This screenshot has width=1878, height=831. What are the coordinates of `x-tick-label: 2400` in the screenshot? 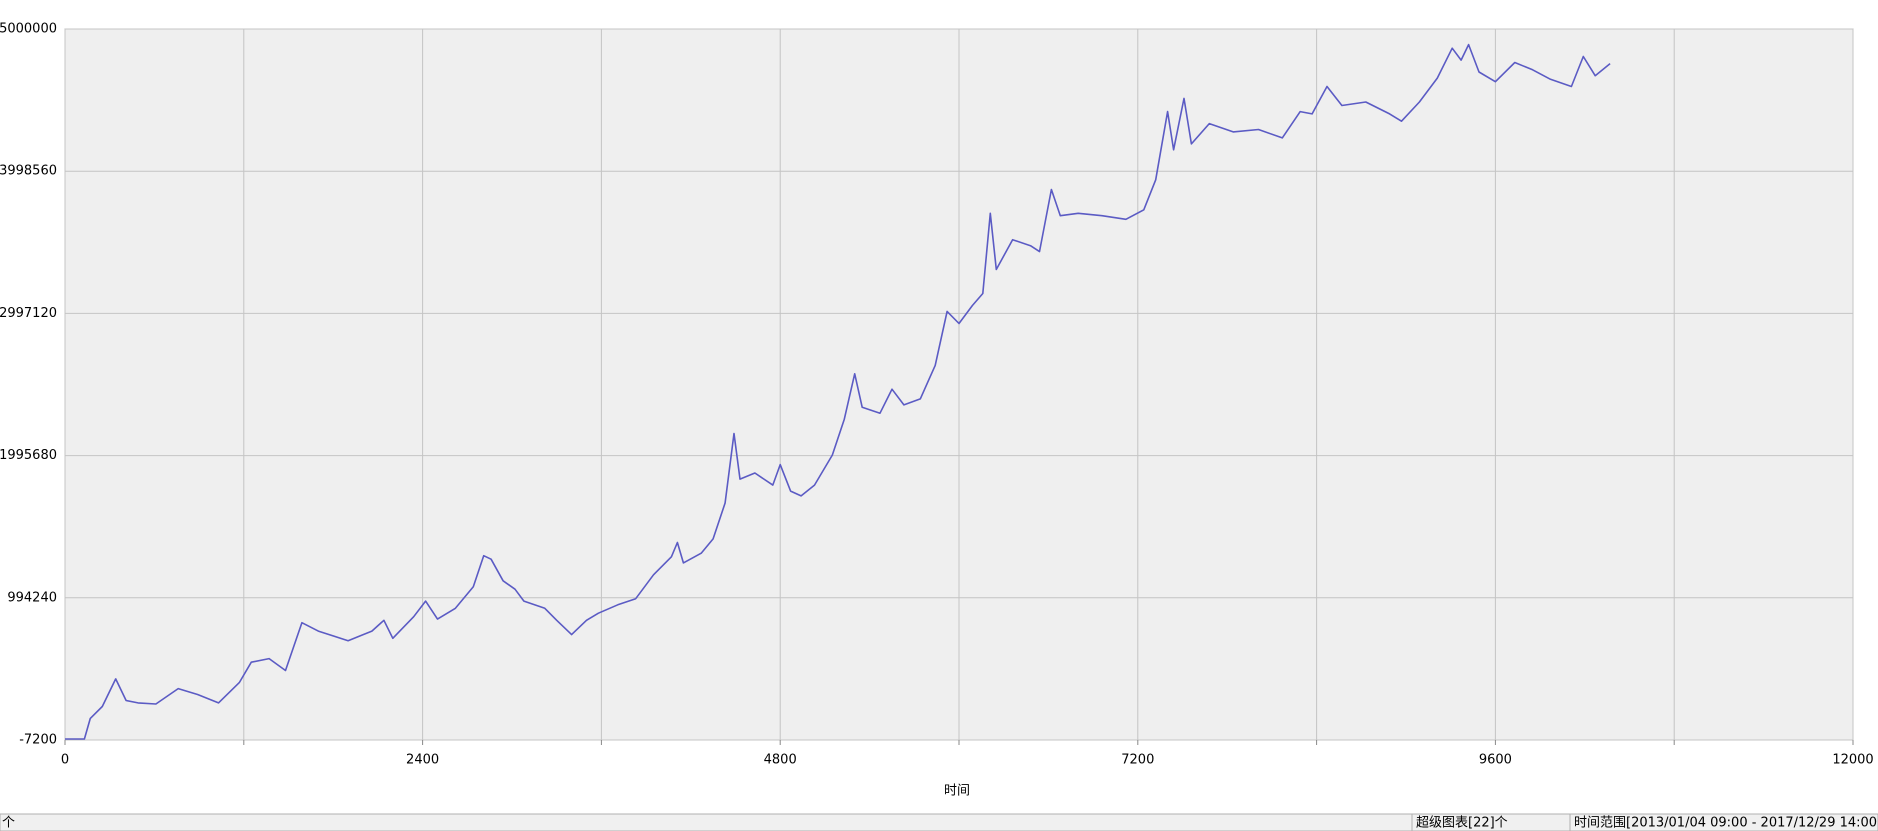 It's located at (422, 760).